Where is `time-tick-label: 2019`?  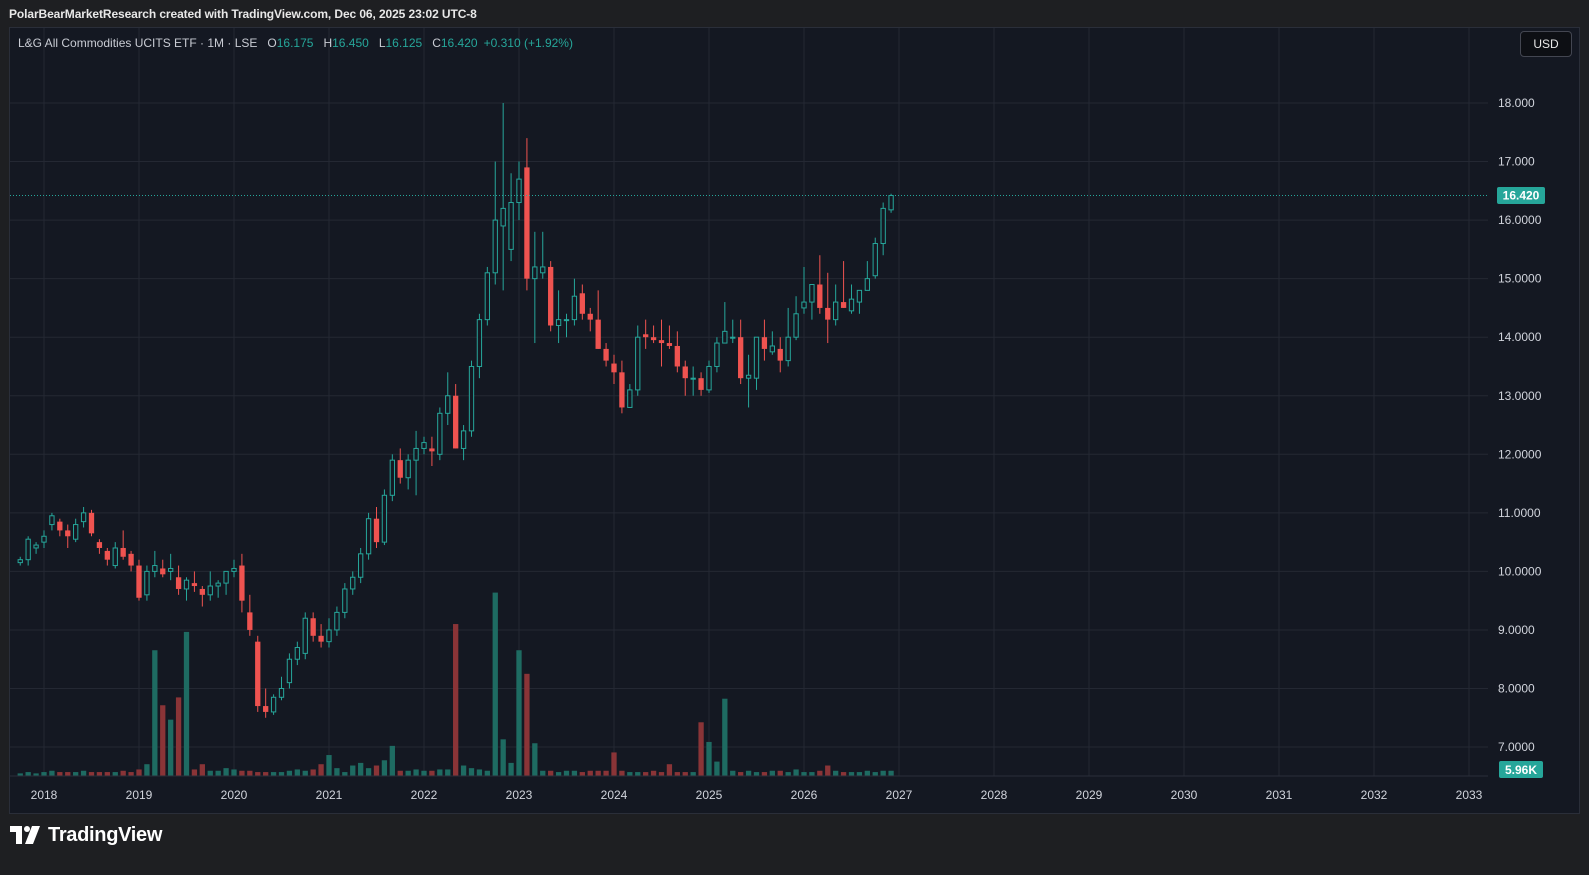
time-tick-label: 2019 is located at coordinates (139, 795).